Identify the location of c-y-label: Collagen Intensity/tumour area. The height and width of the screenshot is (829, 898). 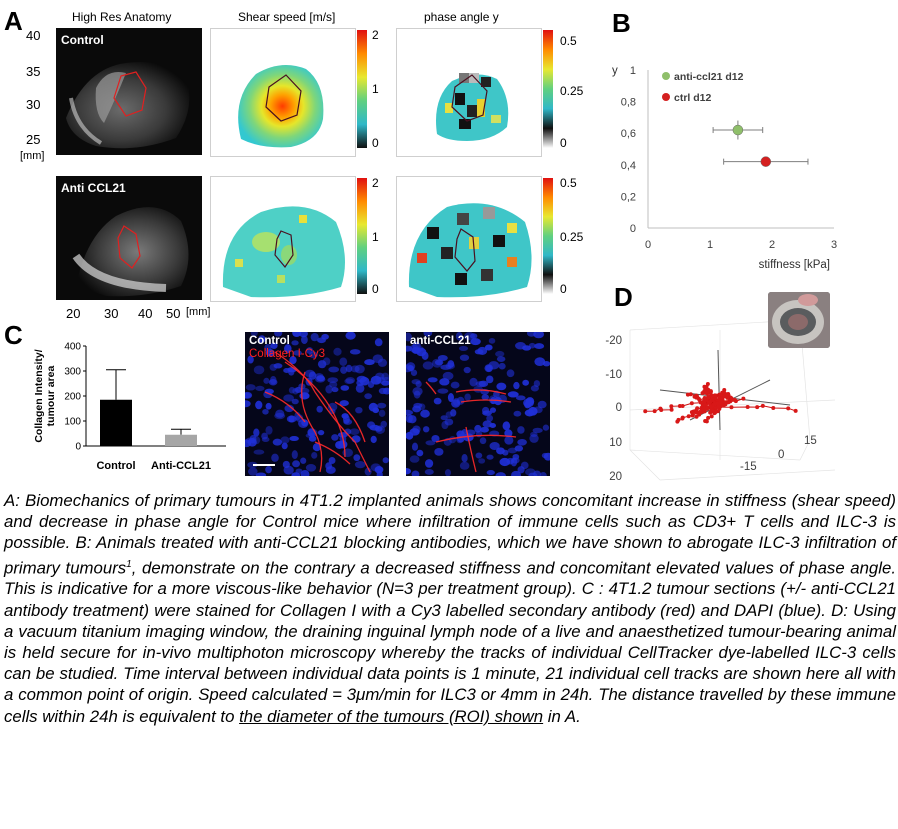
(45, 395).